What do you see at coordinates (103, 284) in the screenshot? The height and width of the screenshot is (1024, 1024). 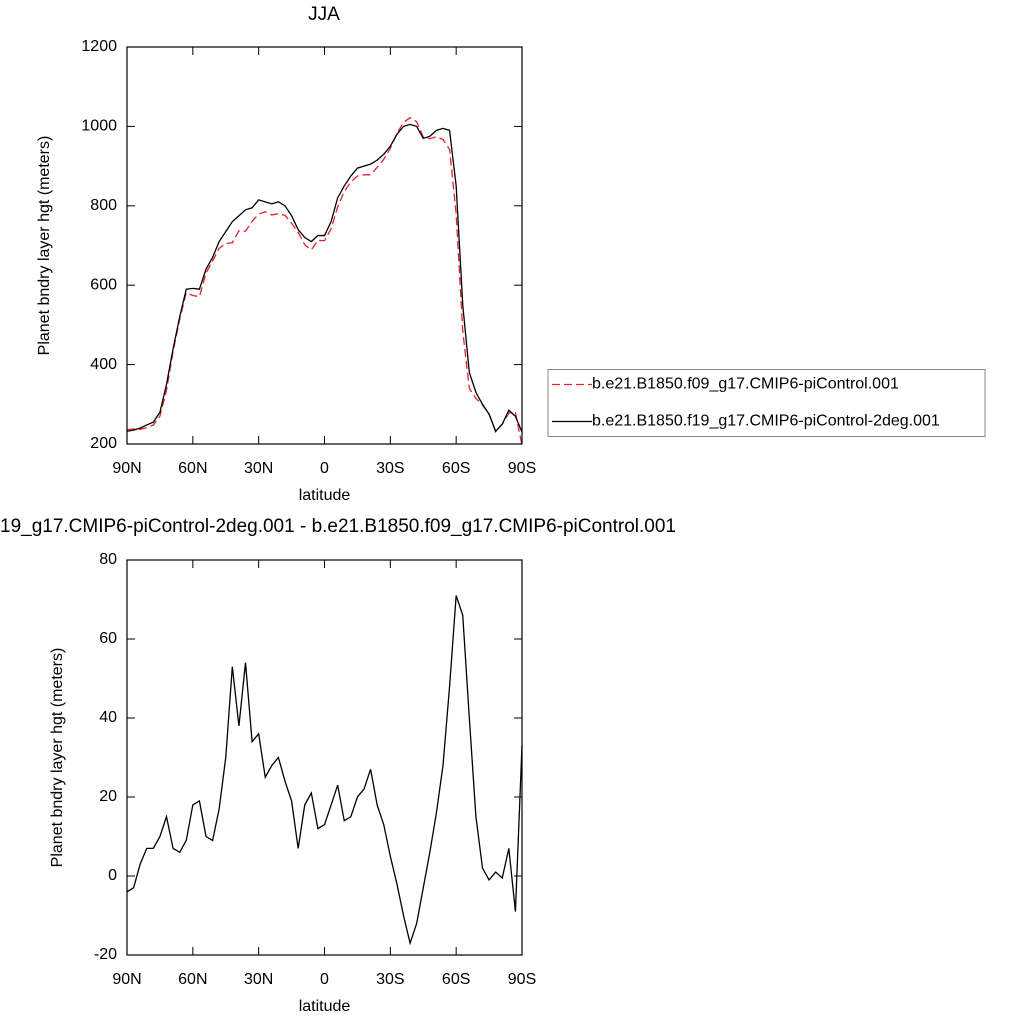 I see `y-tick-label: 600` at bounding box center [103, 284].